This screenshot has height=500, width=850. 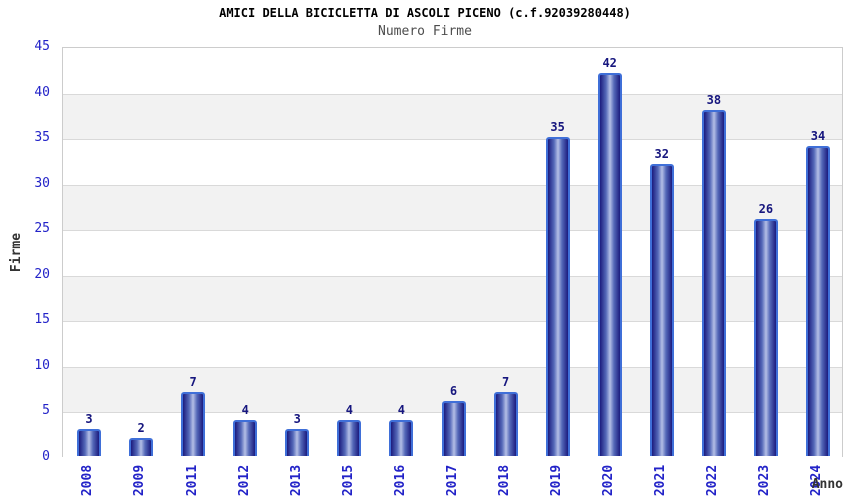 What do you see at coordinates (28, 252) in the screenshot?
I see `y-axis-ticks: 0 5 10 15 20 25 30 35 40 45` at bounding box center [28, 252].